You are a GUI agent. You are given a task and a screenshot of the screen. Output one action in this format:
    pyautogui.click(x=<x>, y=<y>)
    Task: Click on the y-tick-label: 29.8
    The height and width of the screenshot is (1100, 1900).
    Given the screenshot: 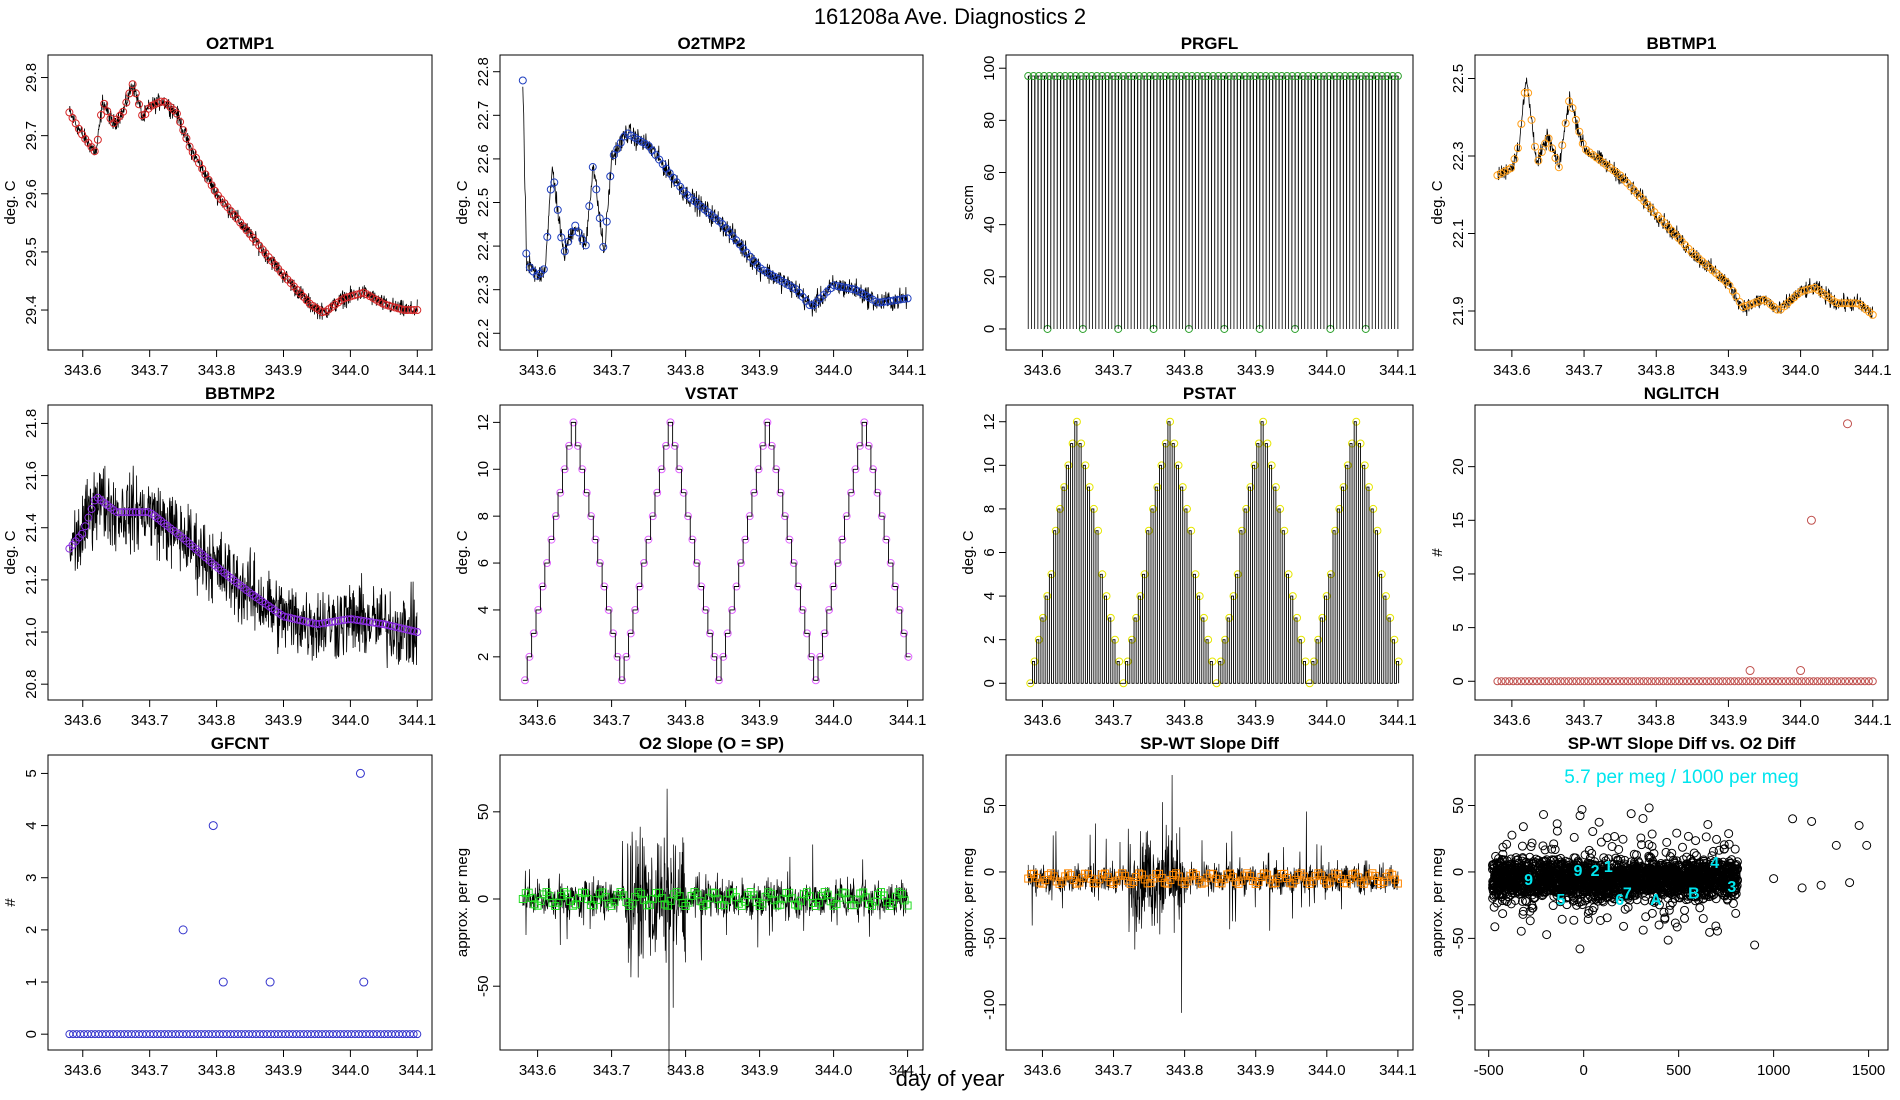 What is the action you would take?
    pyautogui.click(x=31, y=77)
    